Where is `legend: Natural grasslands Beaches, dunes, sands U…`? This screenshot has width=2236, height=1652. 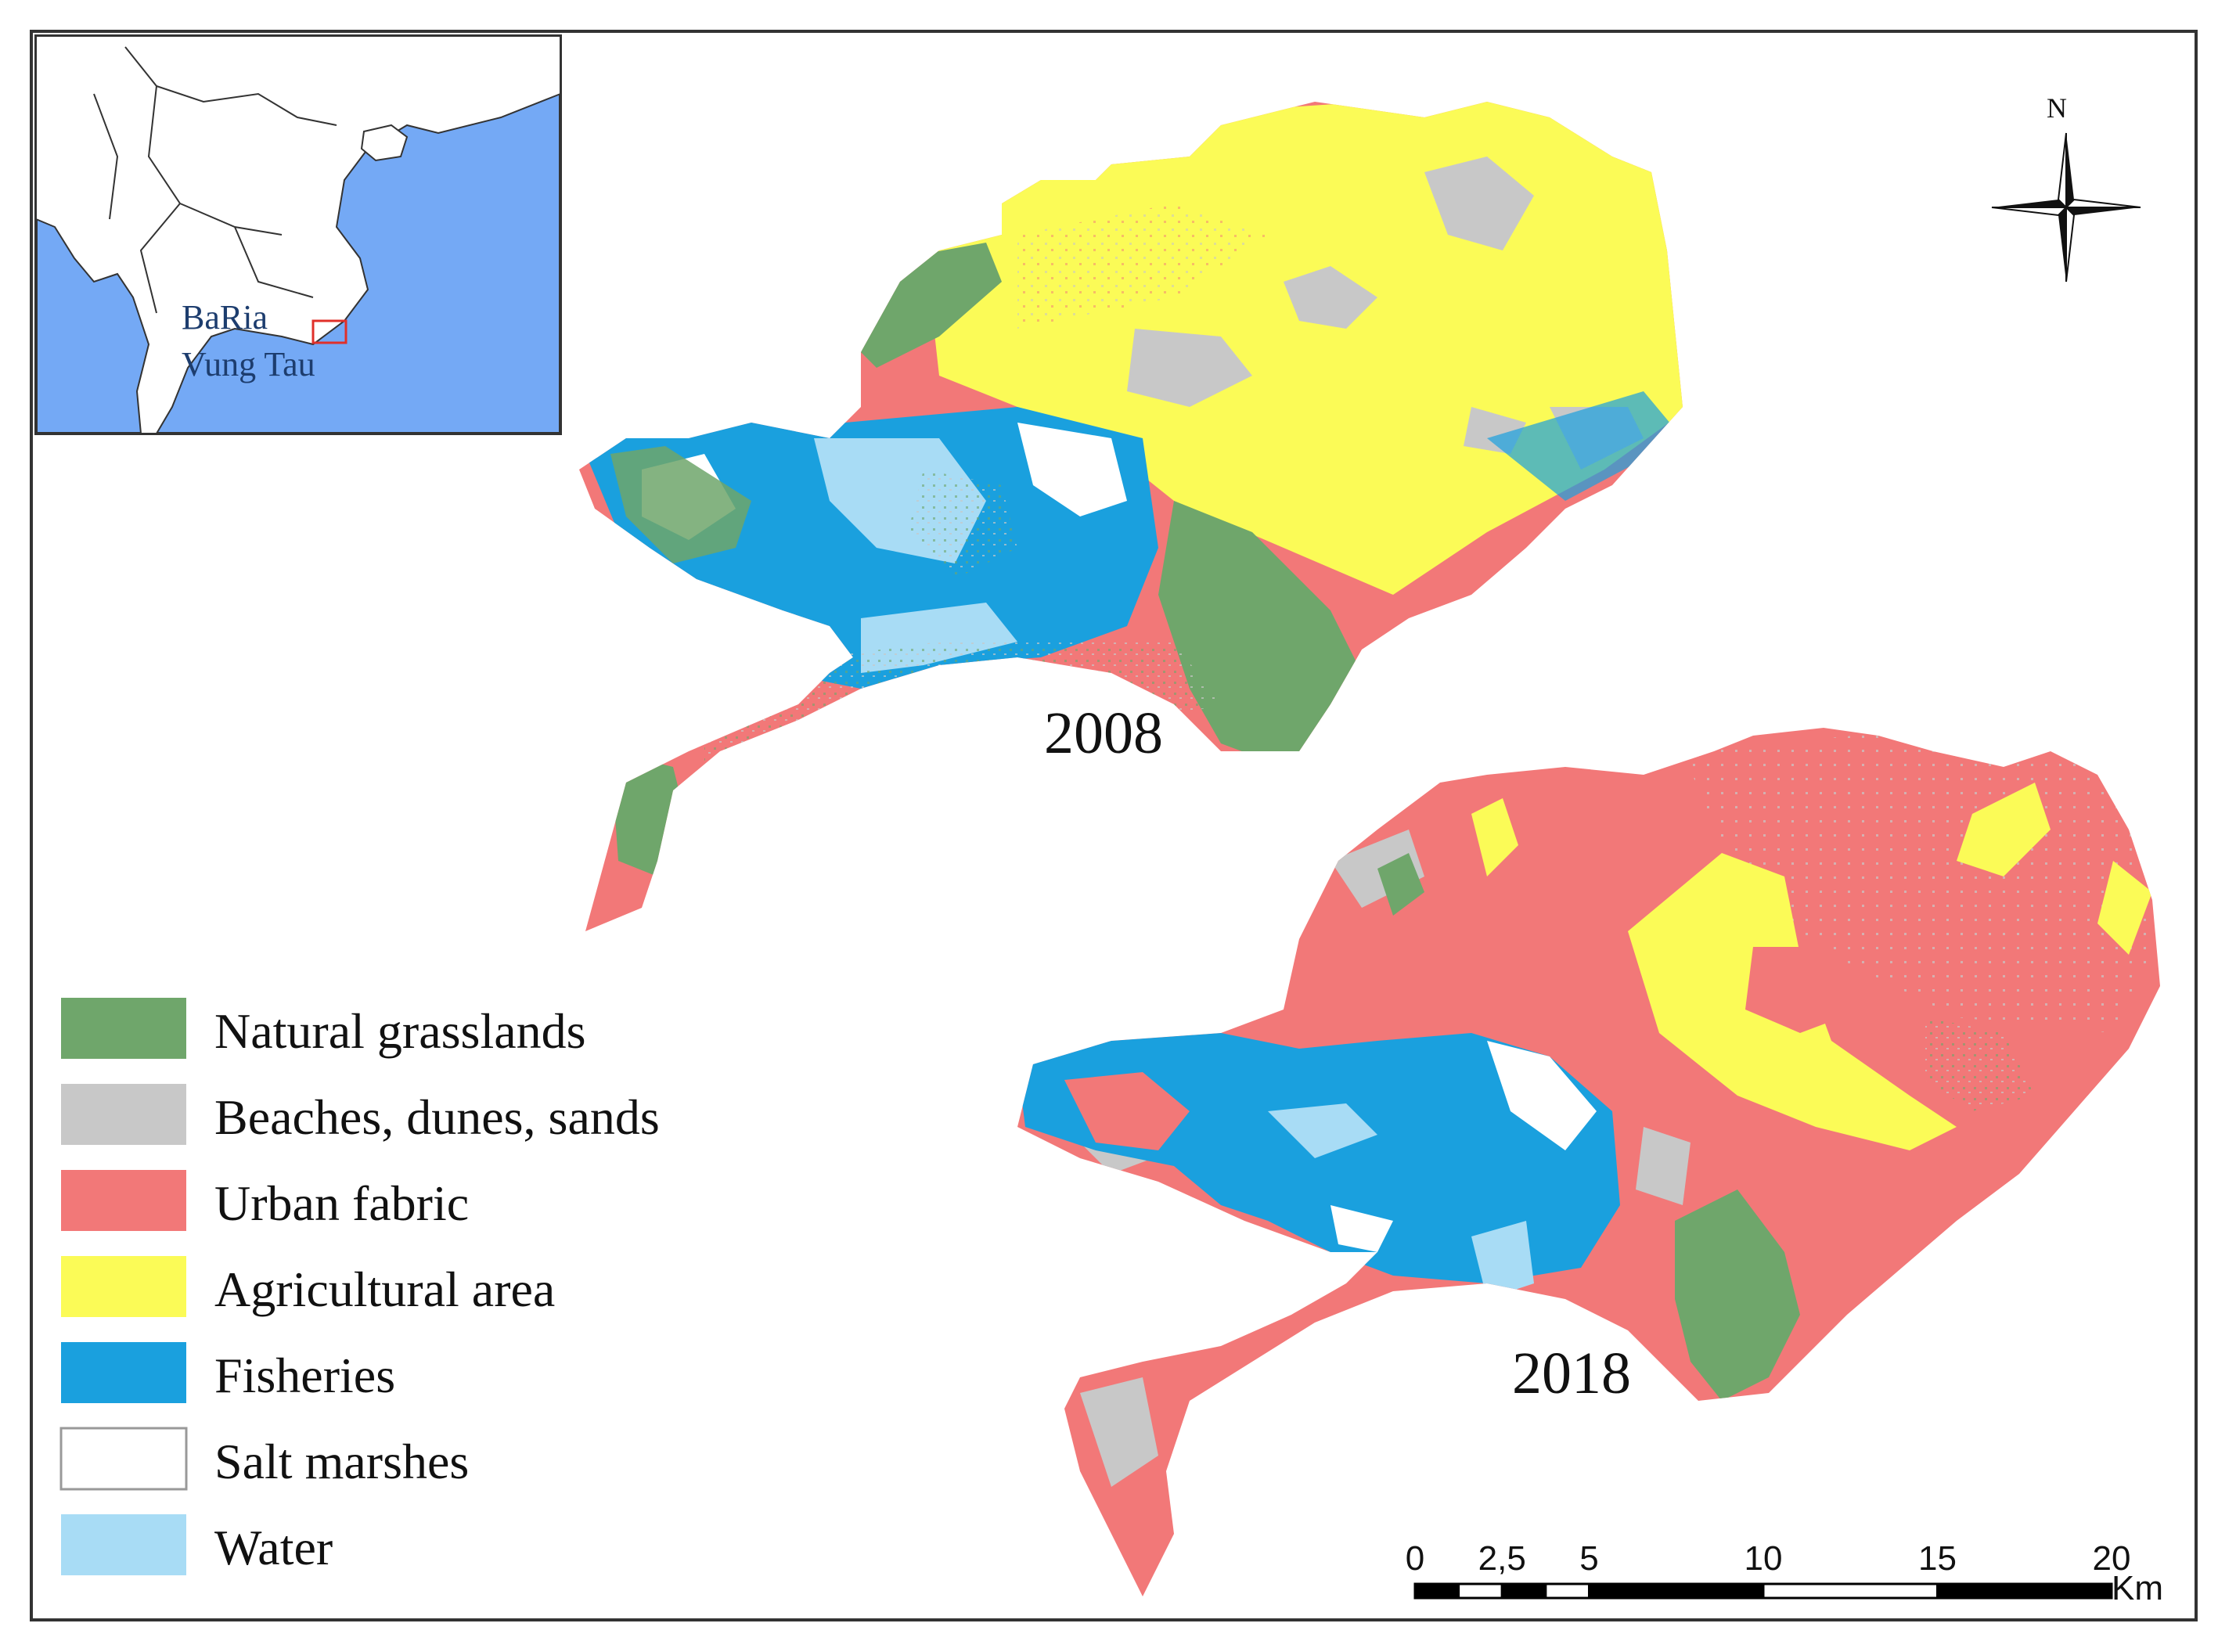
legend: Natural grasslands Beaches, dunes, sands U… is located at coordinates (359, 1286).